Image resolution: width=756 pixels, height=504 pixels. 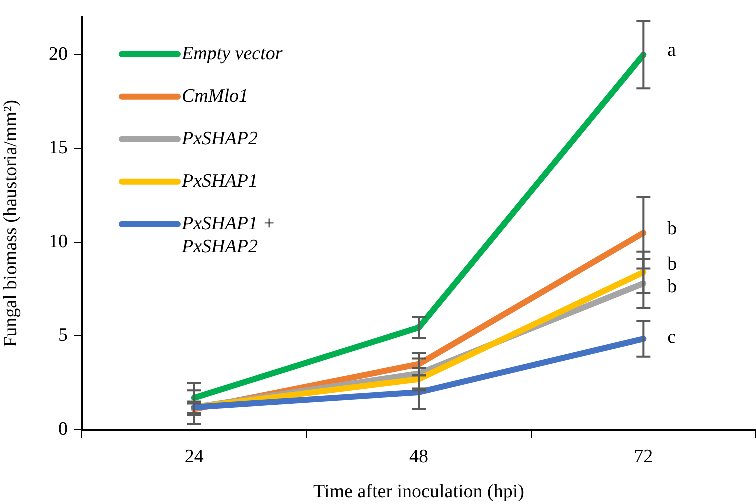 What do you see at coordinates (215, 96) in the screenshot?
I see `legend-label: CmMlo1` at bounding box center [215, 96].